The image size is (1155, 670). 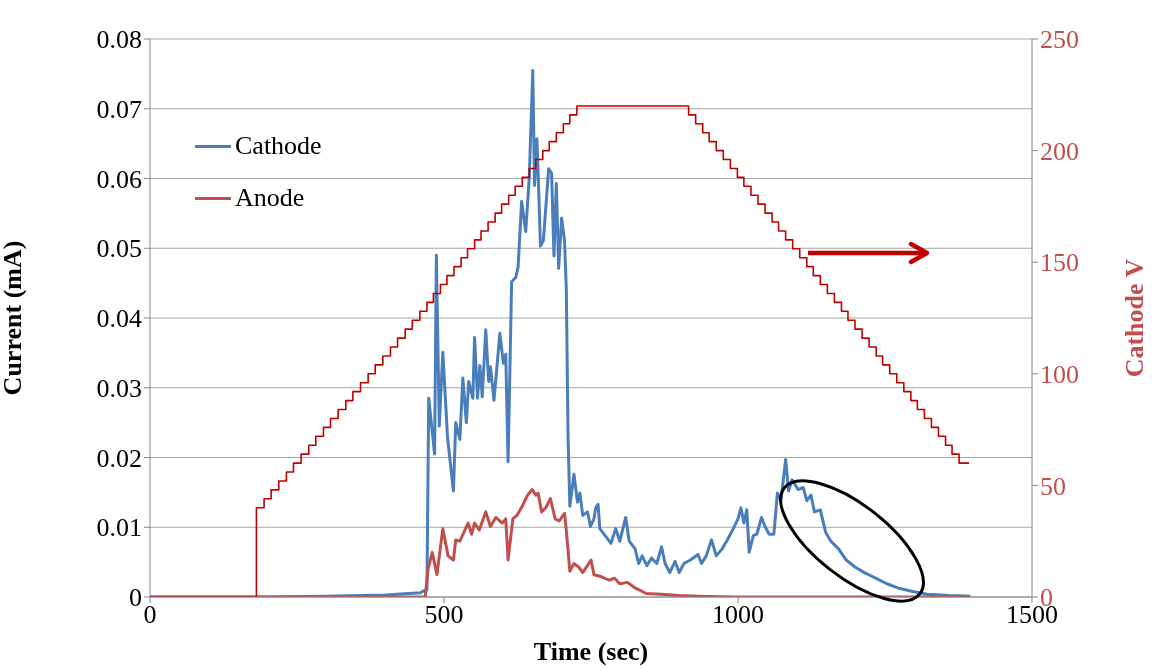 I want to click on y-tick-label: 0.05, so click(x=119, y=249).